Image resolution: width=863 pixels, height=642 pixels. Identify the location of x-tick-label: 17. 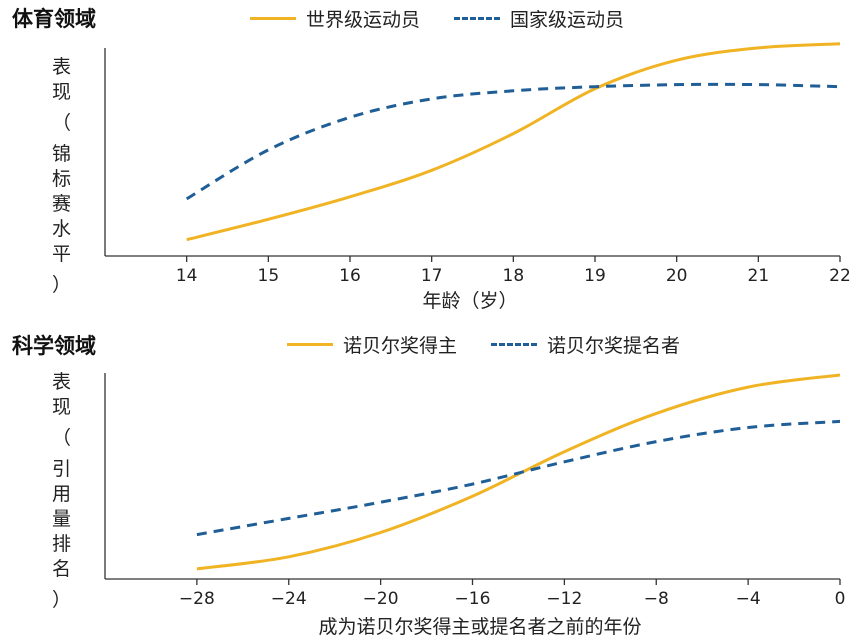
(432, 276).